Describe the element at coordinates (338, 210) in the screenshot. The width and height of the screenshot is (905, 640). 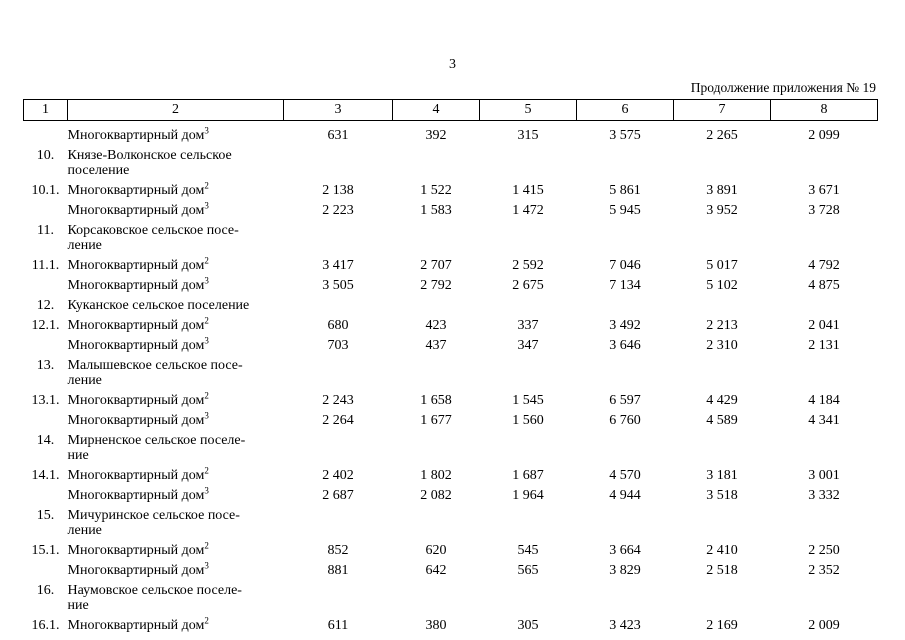
I see `value-cell: 2 223` at that location.